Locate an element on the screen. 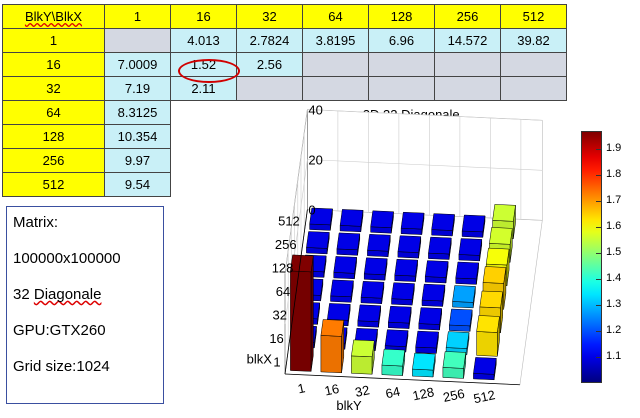 The image size is (640, 418). col-header: 128 is located at coordinates (401, 16).